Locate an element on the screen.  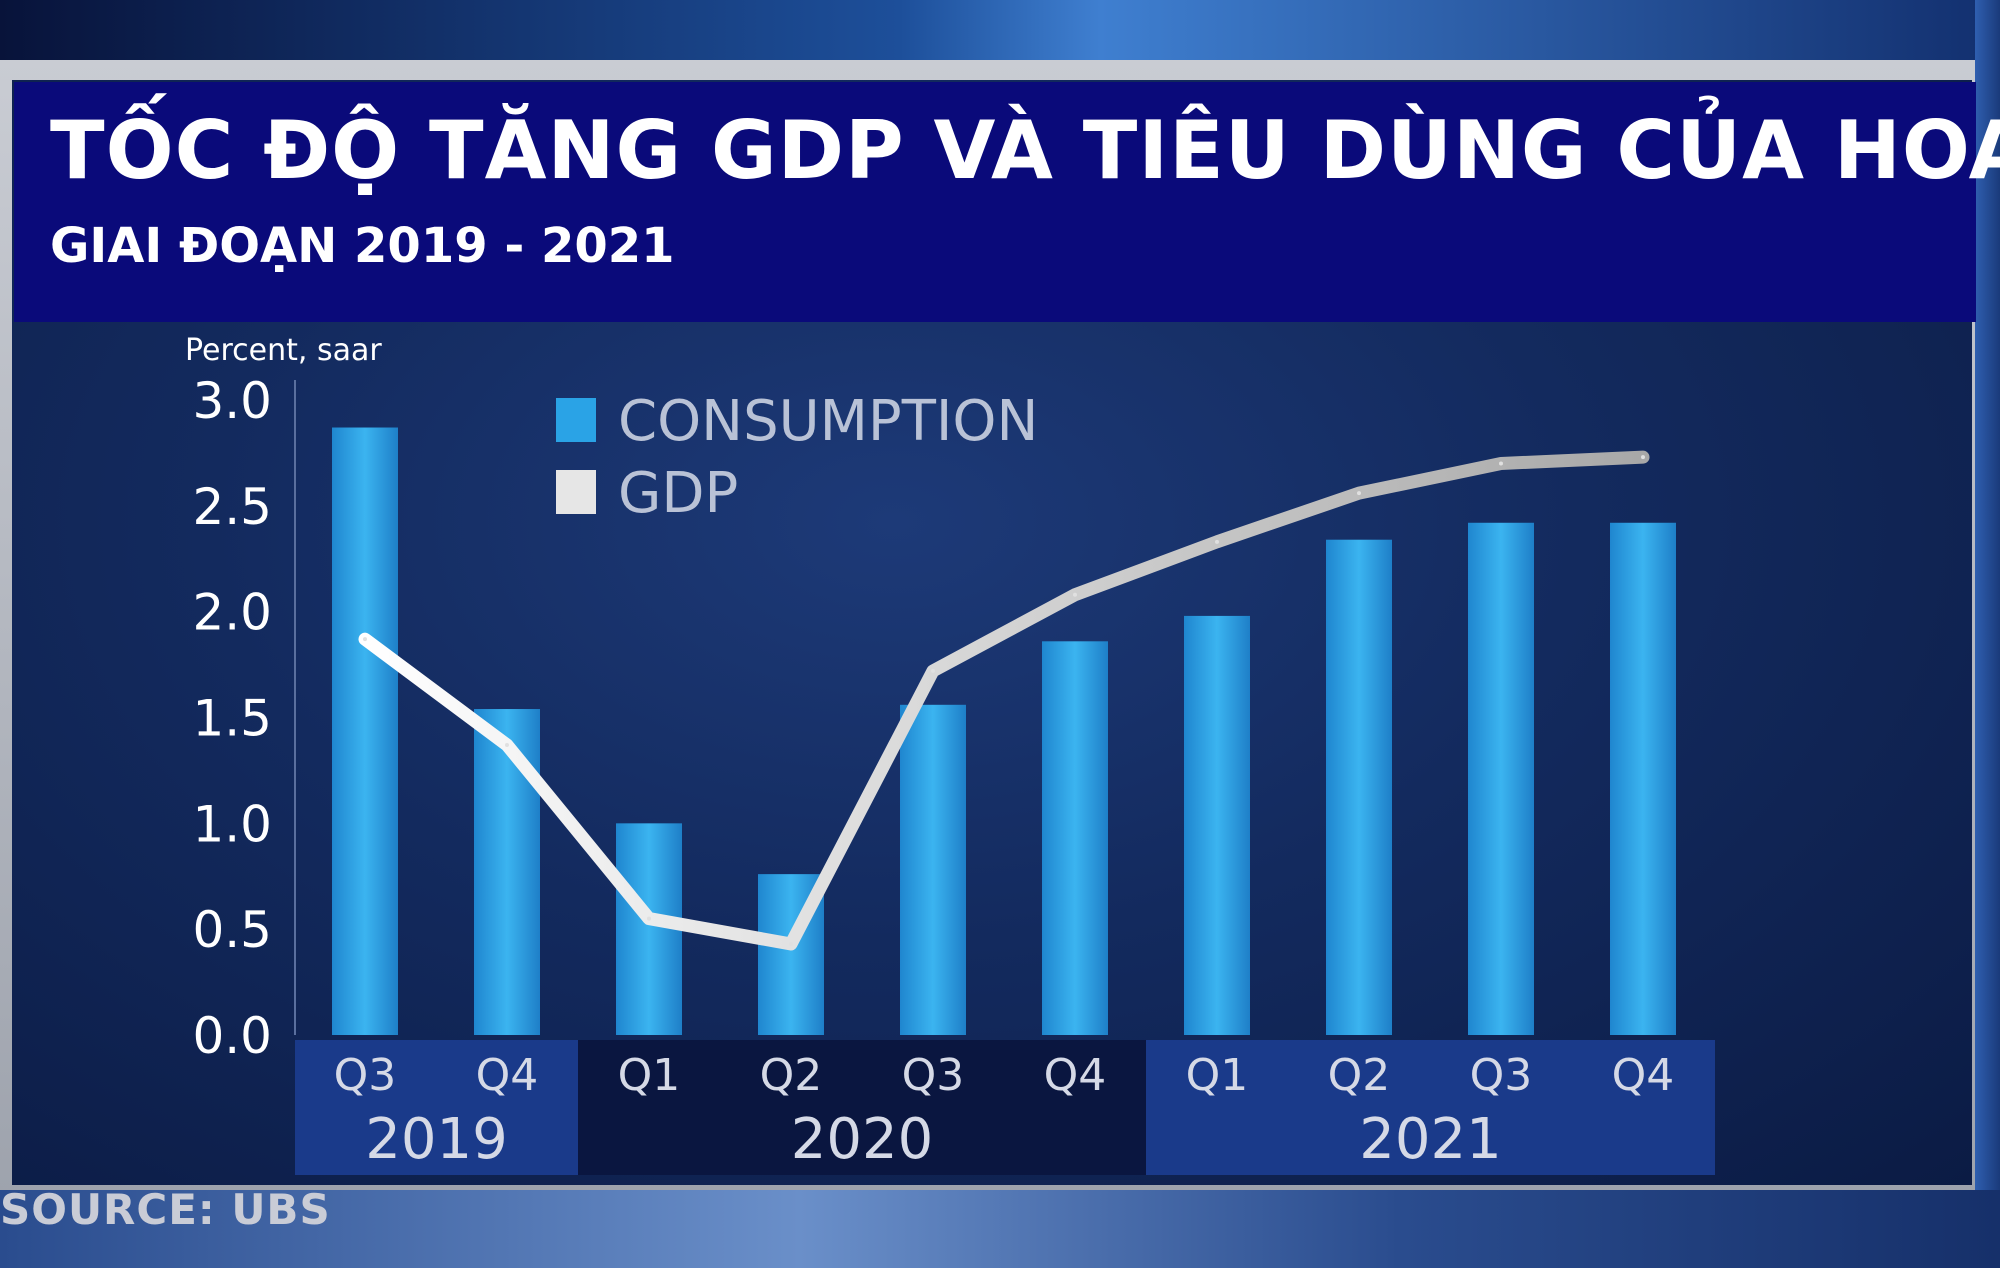
legend-swatch-gdp is located at coordinates (576, 492).